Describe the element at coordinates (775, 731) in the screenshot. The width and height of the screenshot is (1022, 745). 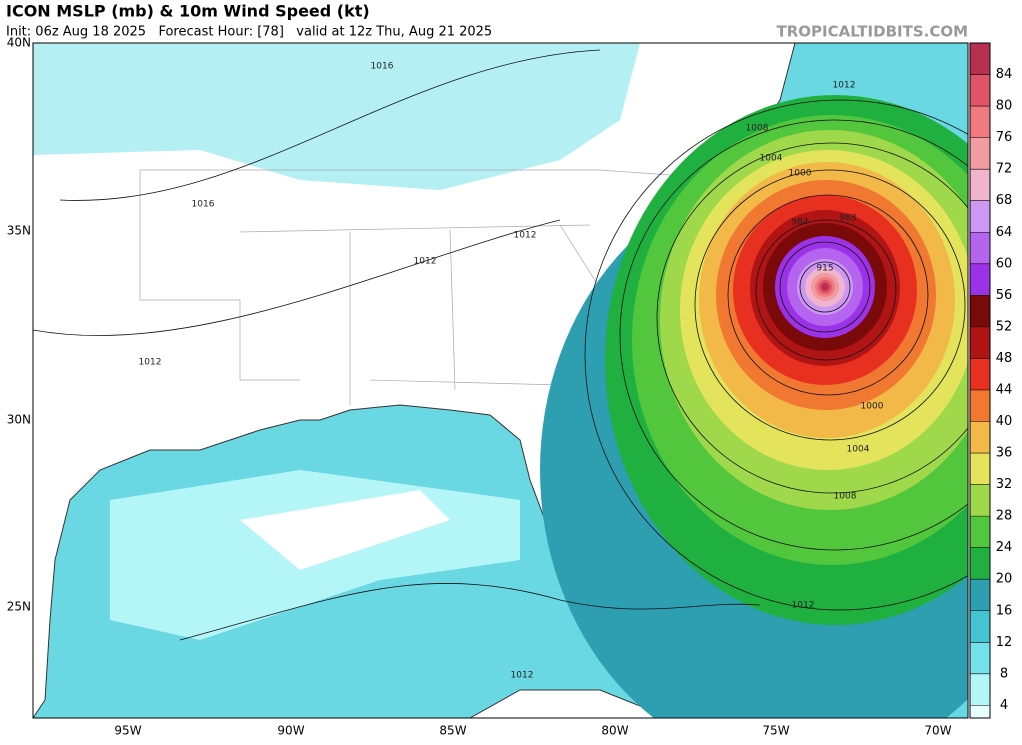
I see `lon-label: 75W` at that location.